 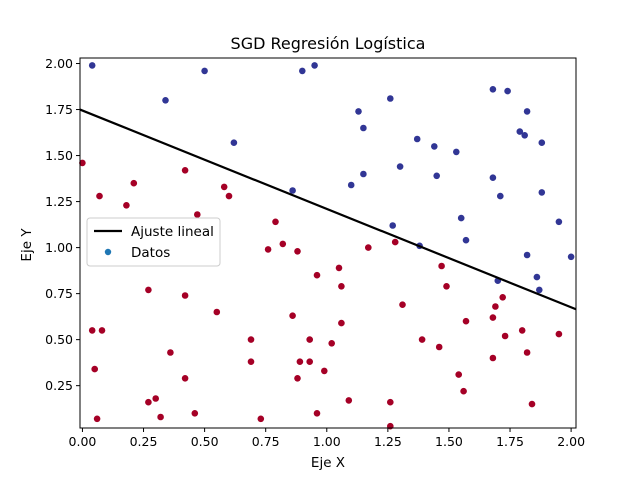 I want to click on x-tick-label: 1.75, so click(x=510, y=441).